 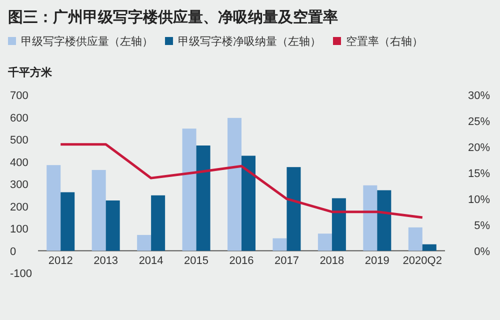 I want to click on legend-label: 空置率（右轴）, so click(x=384, y=41).